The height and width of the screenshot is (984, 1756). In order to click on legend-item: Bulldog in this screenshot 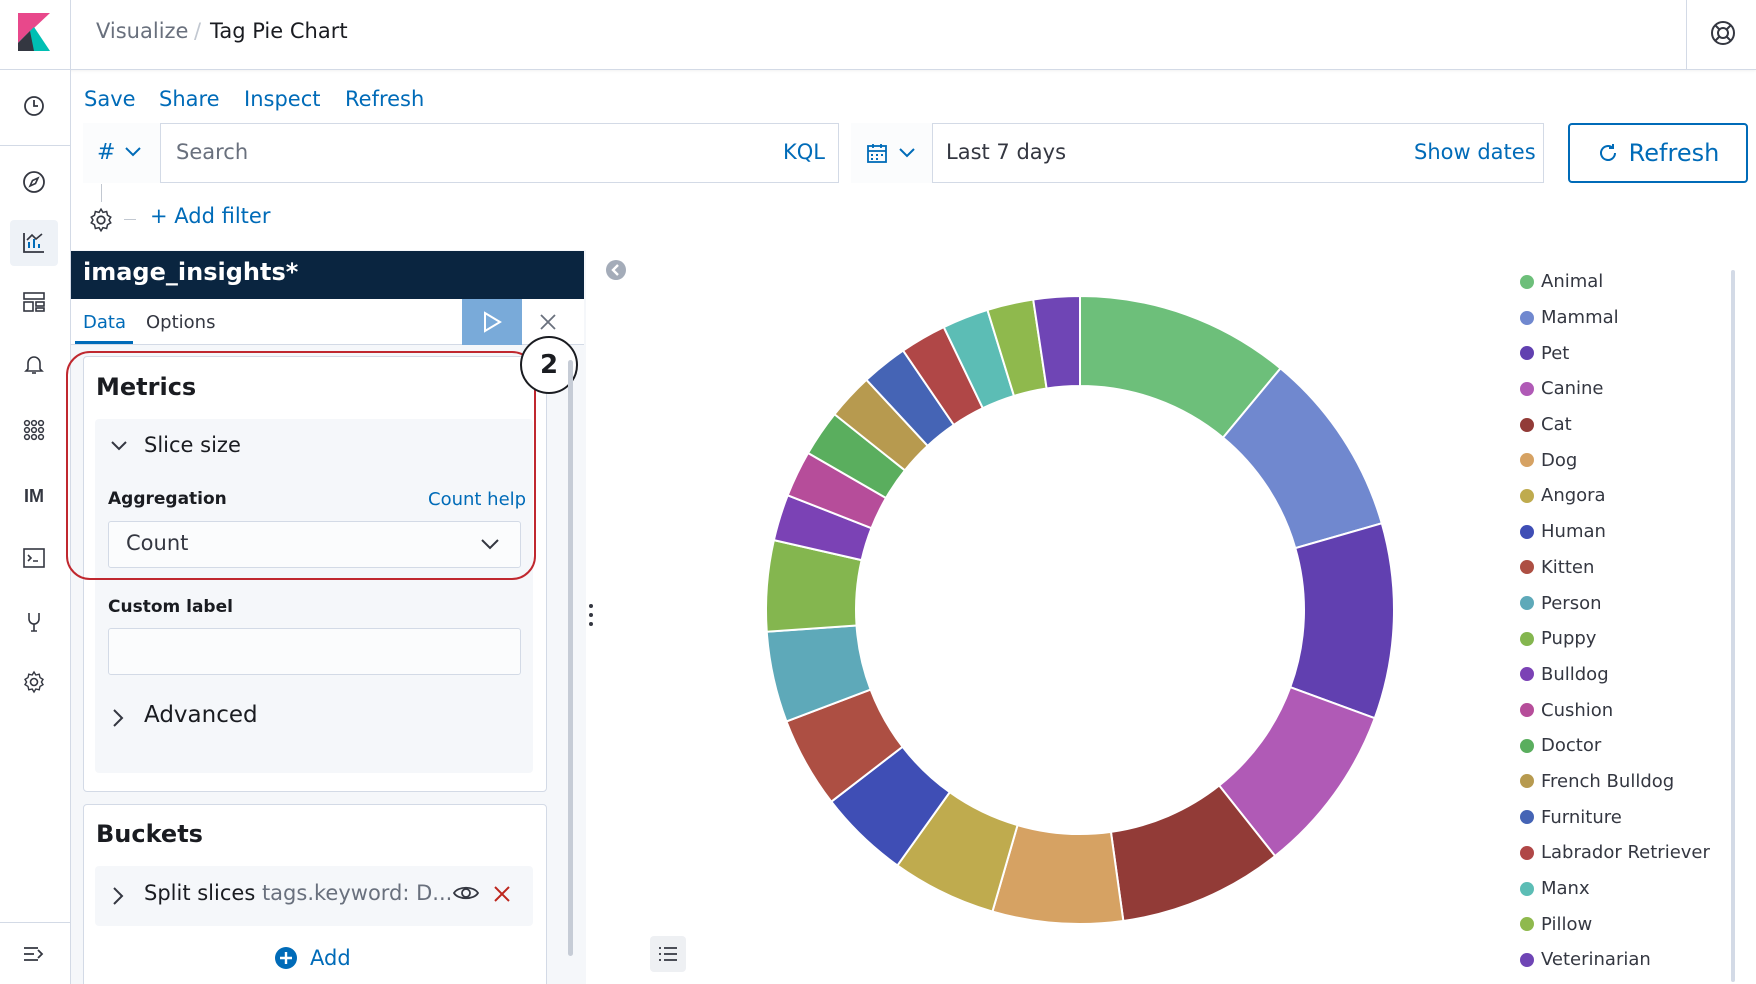, I will do `click(1620, 675)`.